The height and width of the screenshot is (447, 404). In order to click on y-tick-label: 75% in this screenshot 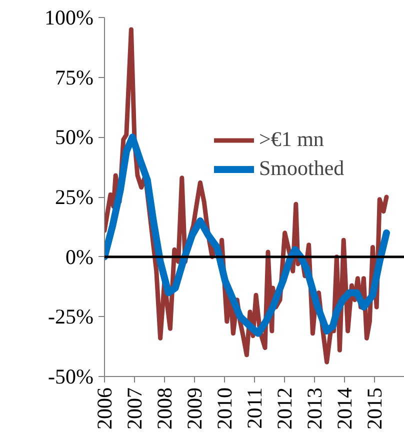, I will do `click(74, 77)`.